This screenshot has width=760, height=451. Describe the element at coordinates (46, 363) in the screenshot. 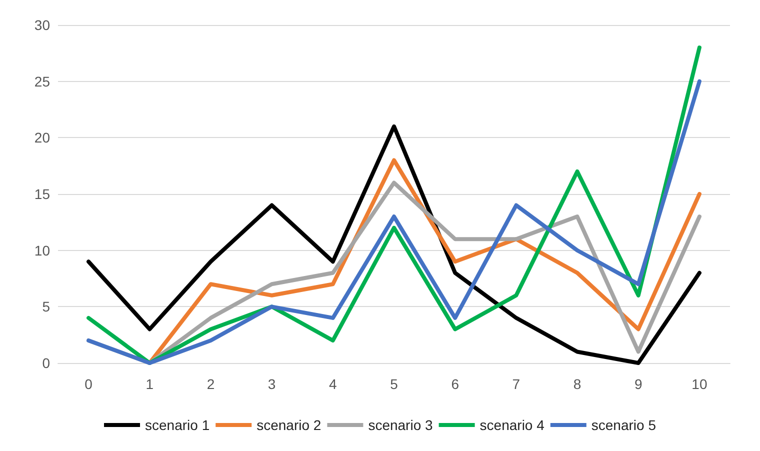

I see `y-tick-label: 0` at that location.